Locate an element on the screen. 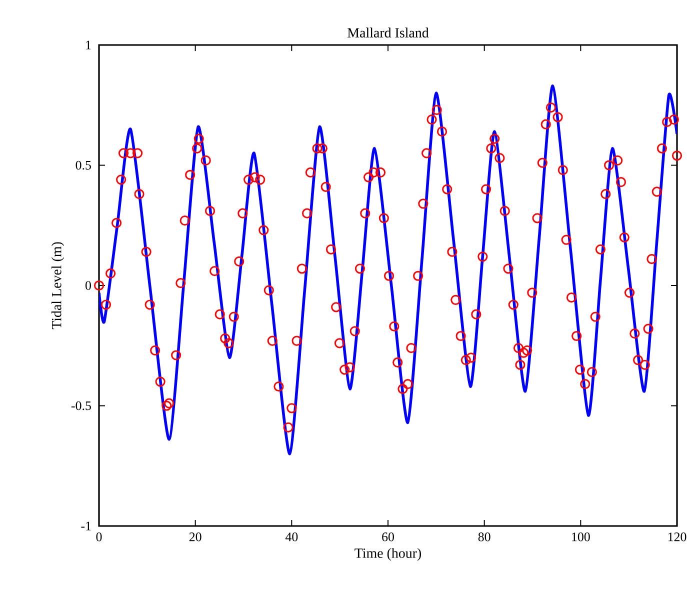 Image resolution: width=687 pixels, height=593 pixels. x-tick-label: 20 is located at coordinates (195, 537).